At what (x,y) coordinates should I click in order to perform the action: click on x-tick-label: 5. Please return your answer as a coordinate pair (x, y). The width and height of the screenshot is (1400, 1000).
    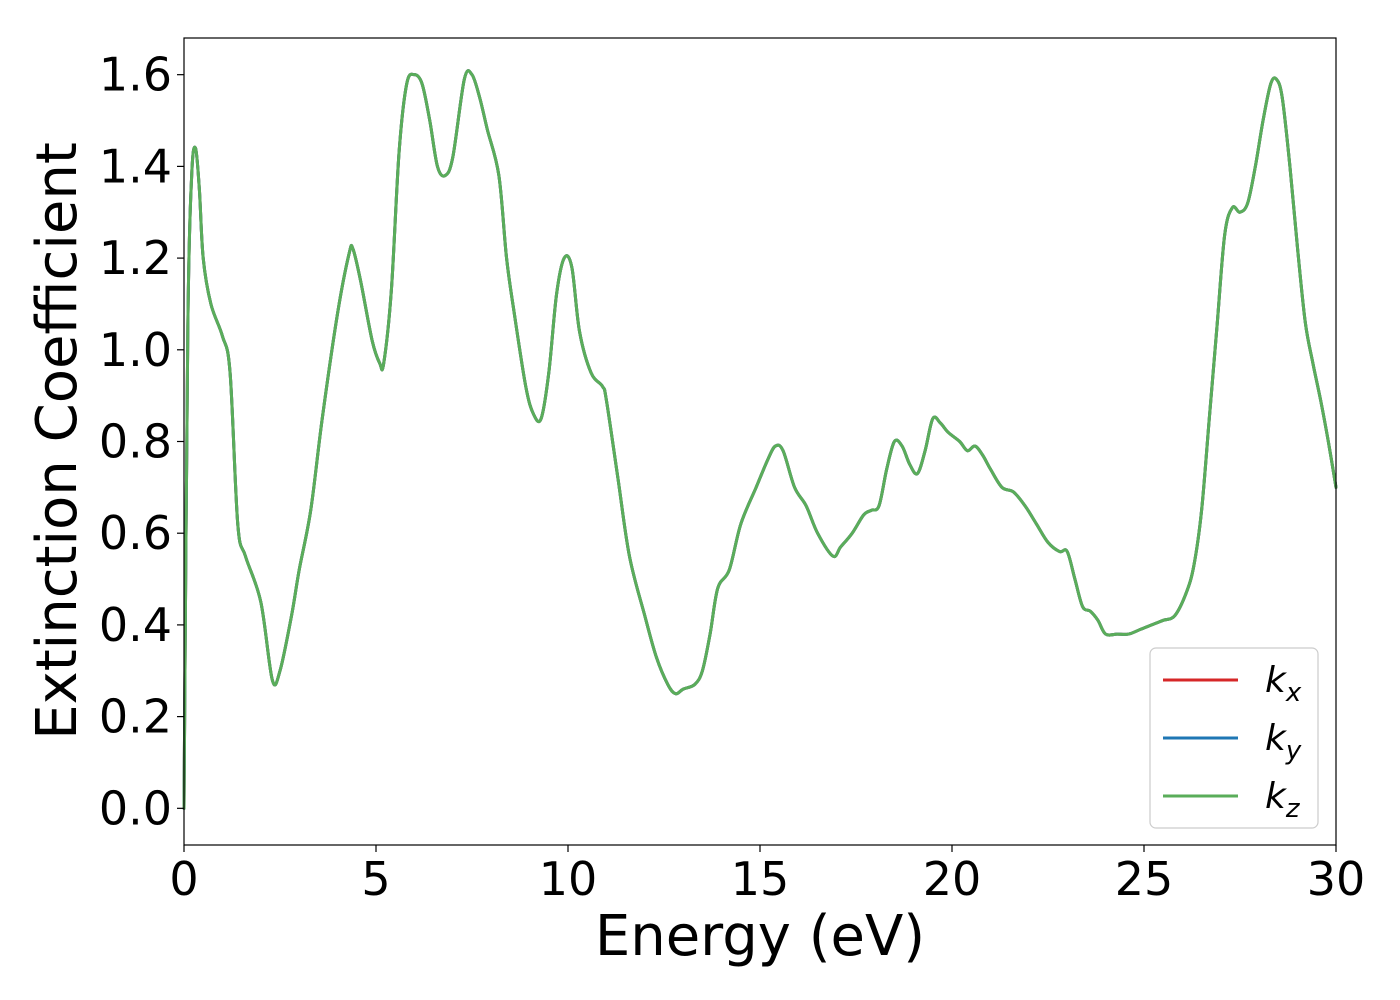
    Looking at the image, I should click on (375, 879).